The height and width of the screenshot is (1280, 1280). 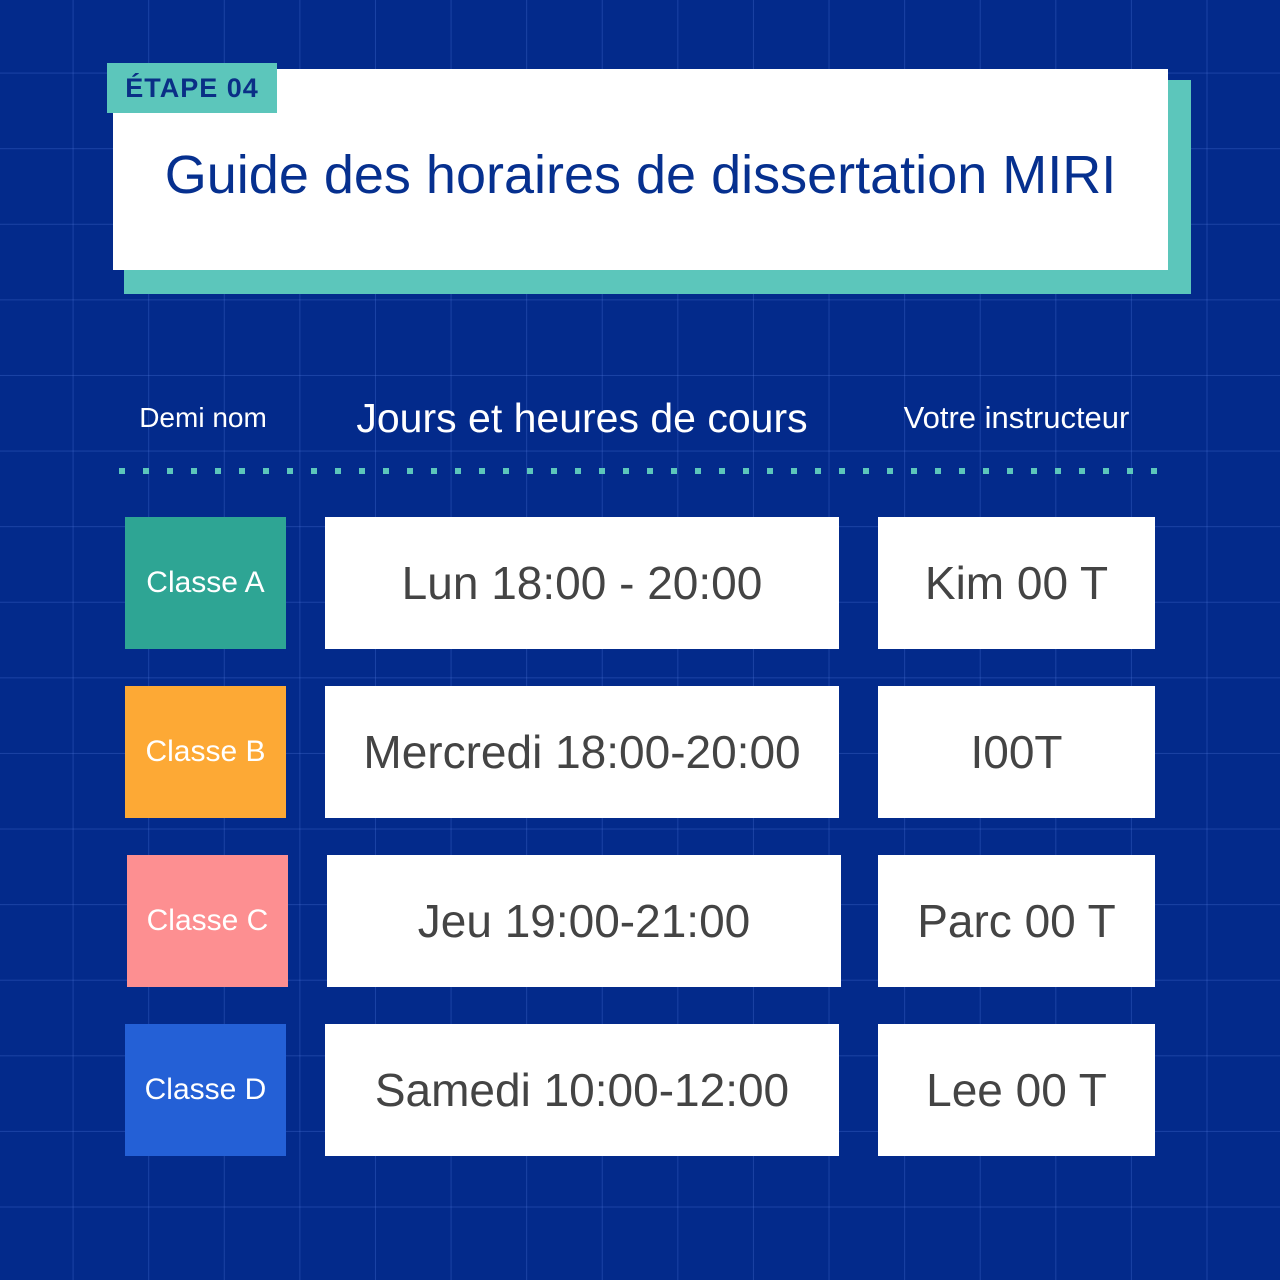 I want to click on schedule-cell: Lun 18:00 - 20:00, so click(x=582, y=583).